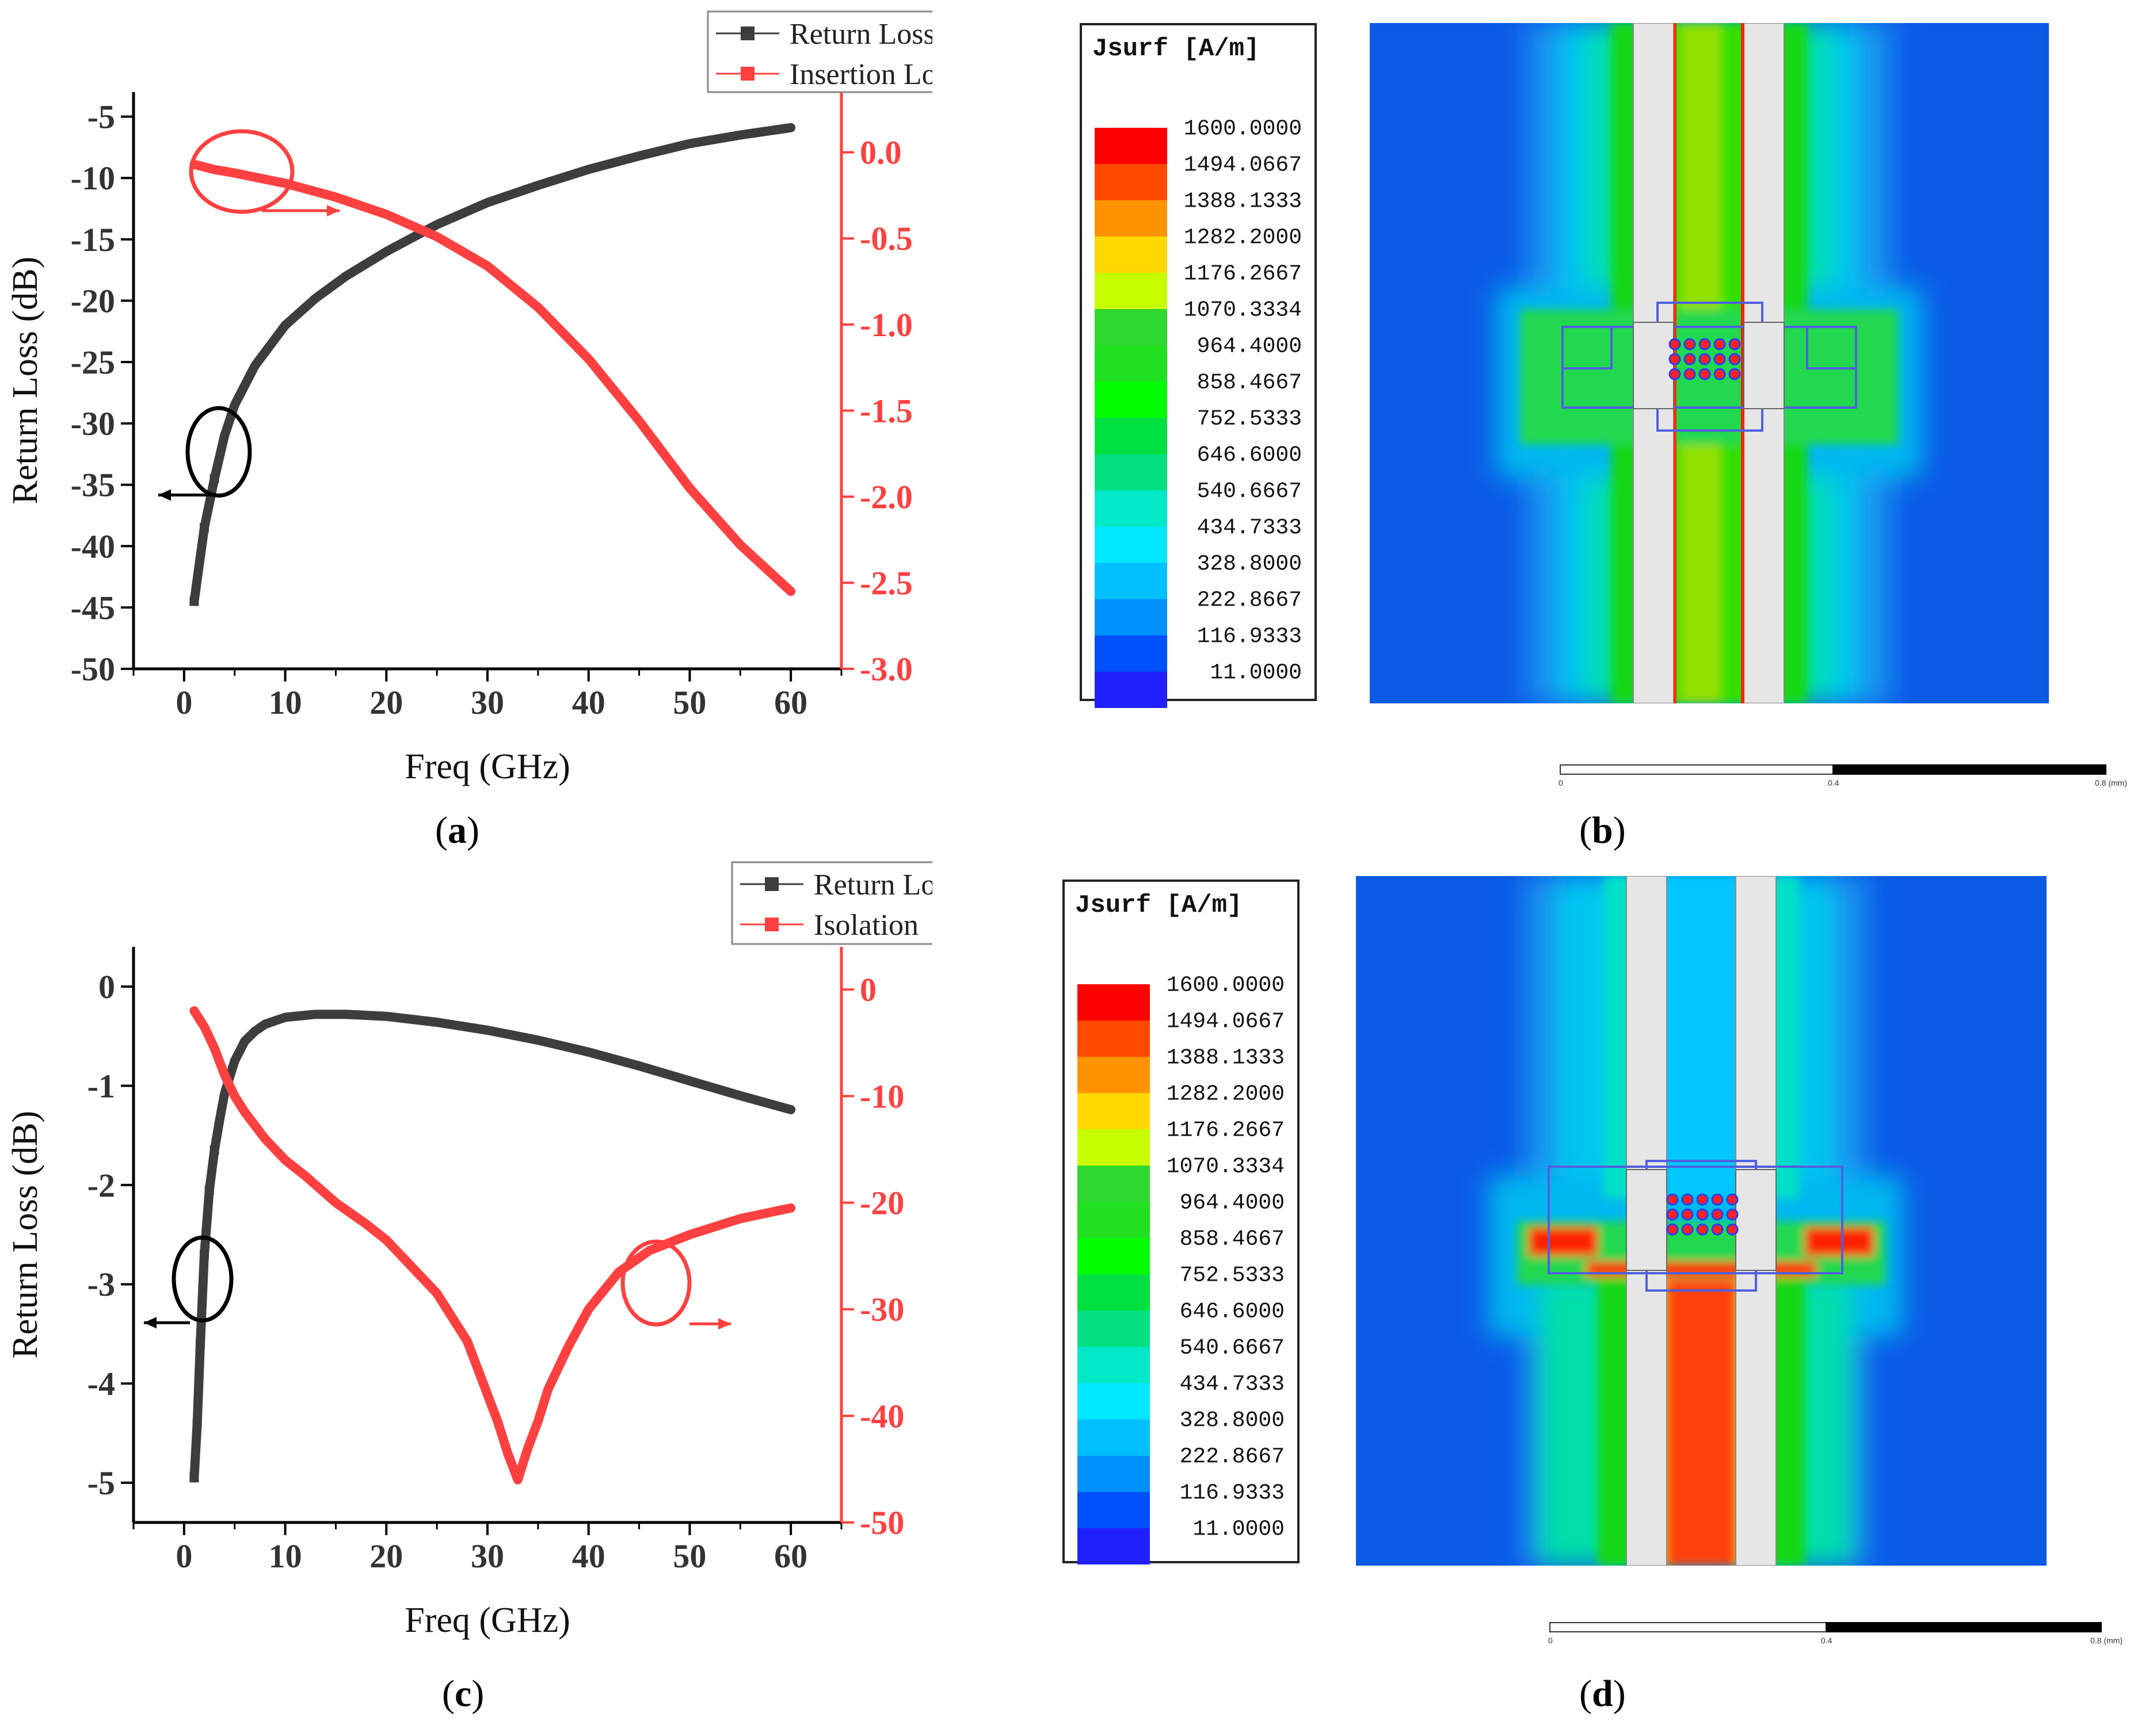  I want to click on x-tick-label: 50, so click(690, 1556).